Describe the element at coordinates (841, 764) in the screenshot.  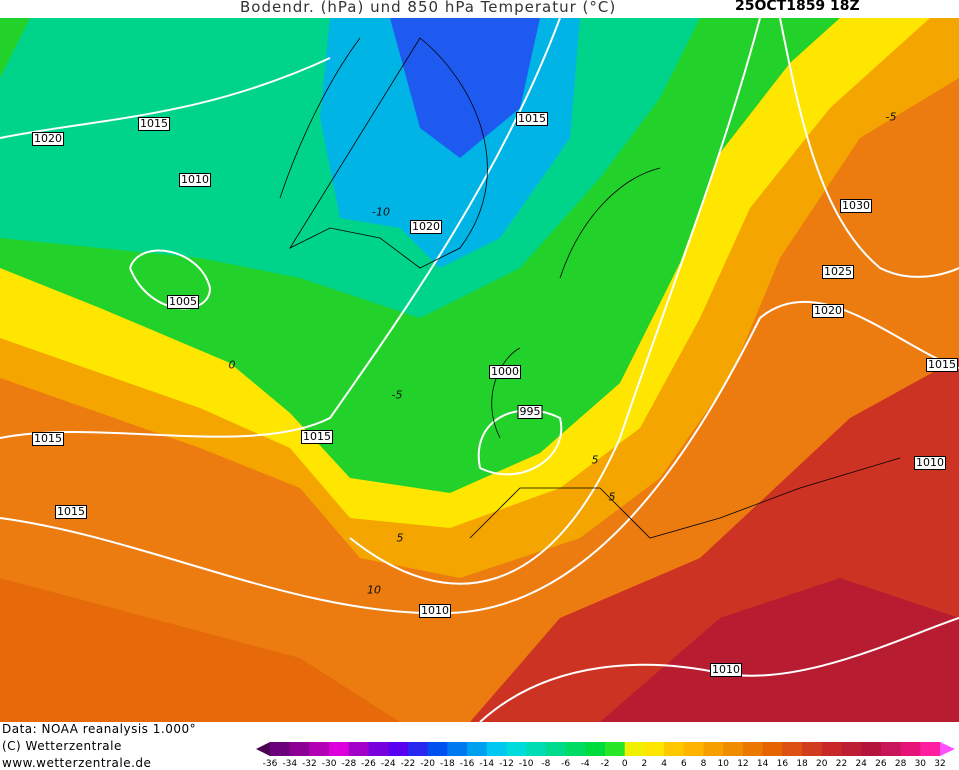
I see `colorbar-label: 22` at that location.